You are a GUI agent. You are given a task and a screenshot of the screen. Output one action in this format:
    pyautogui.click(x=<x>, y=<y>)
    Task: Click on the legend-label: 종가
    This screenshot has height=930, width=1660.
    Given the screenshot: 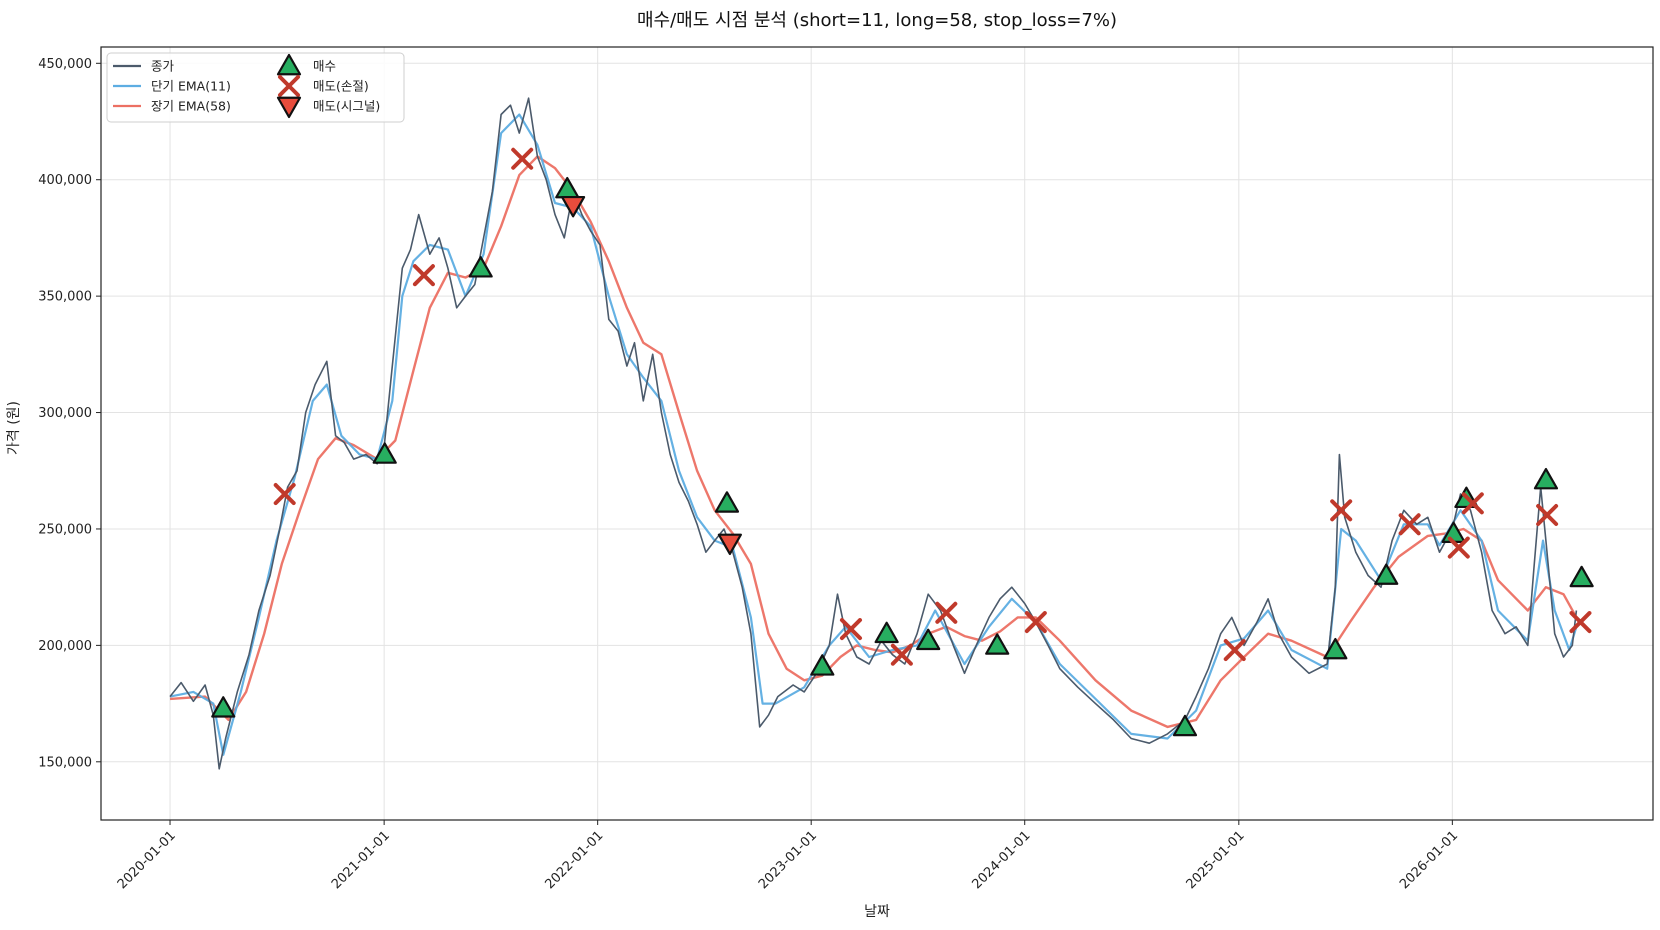 What is the action you would take?
    pyautogui.click(x=163, y=66)
    